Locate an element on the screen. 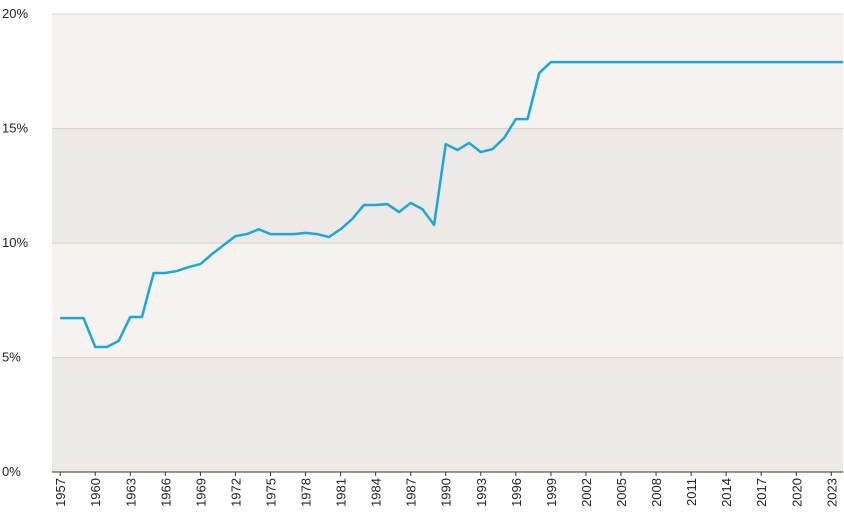  x-tick-label: 1999 is located at coordinates (551, 492).